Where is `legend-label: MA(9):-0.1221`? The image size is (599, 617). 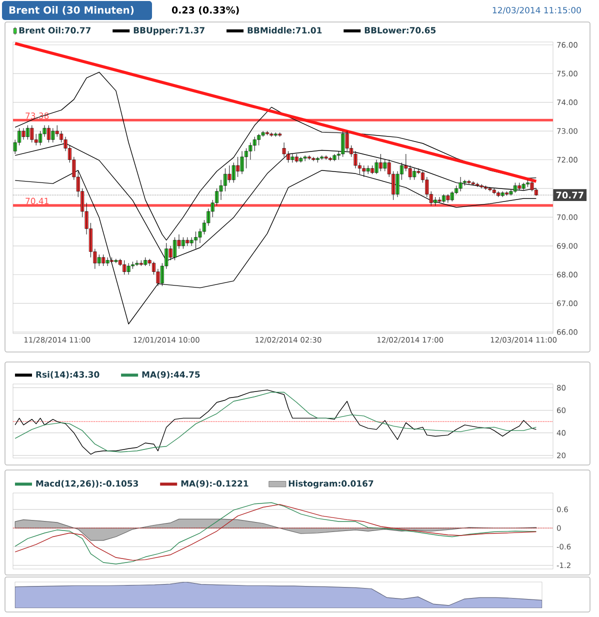 legend-label: MA(9):-0.1221 is located at coordinates (214, 484).